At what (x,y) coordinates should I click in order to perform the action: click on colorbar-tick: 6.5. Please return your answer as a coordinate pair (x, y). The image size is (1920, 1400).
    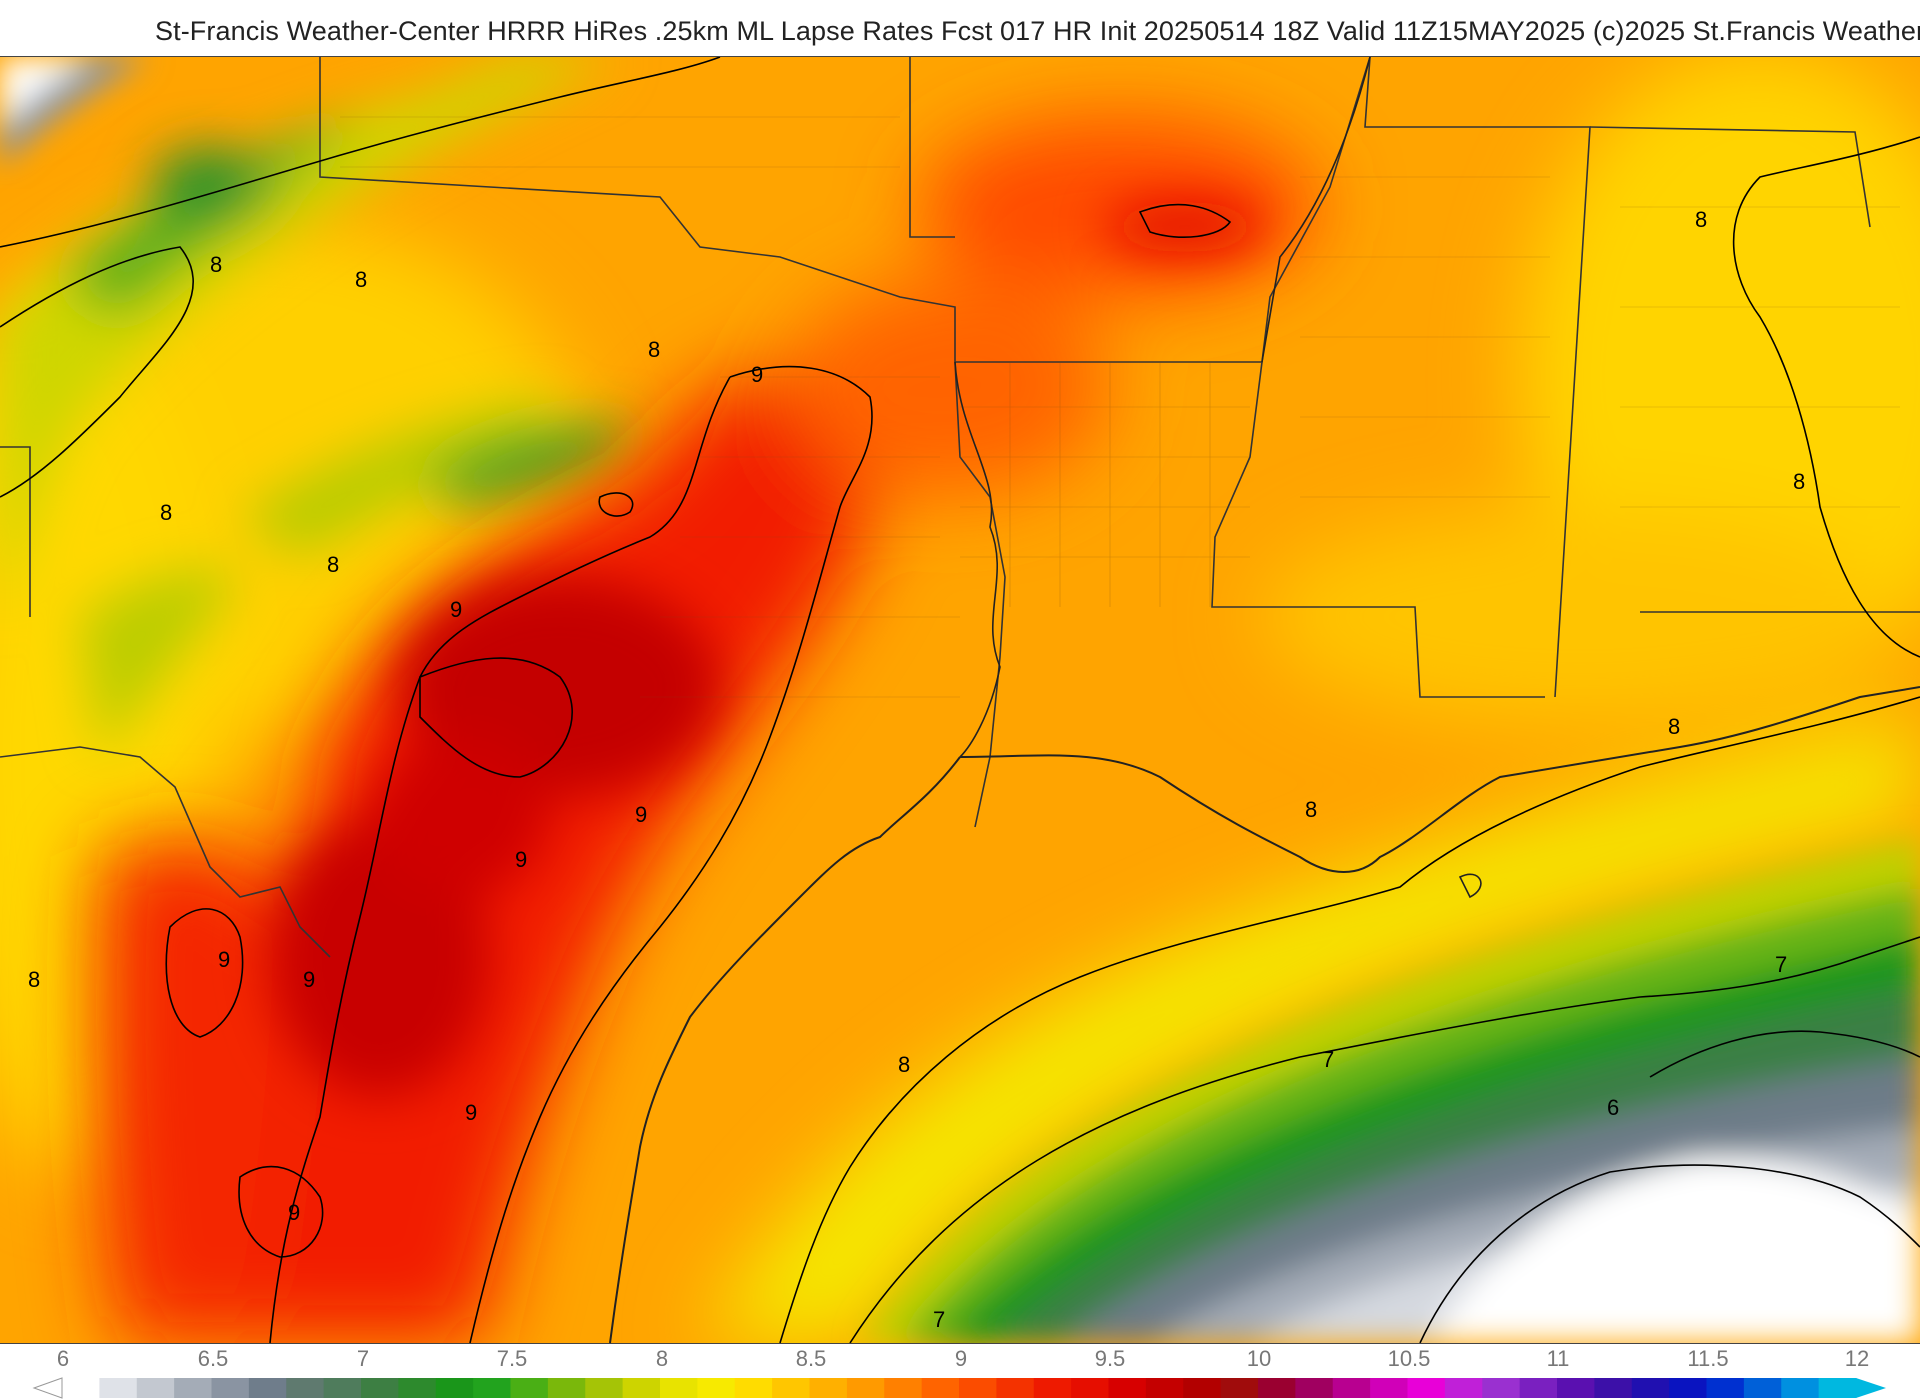
    Looking at the image, I should click on (213, 1358).